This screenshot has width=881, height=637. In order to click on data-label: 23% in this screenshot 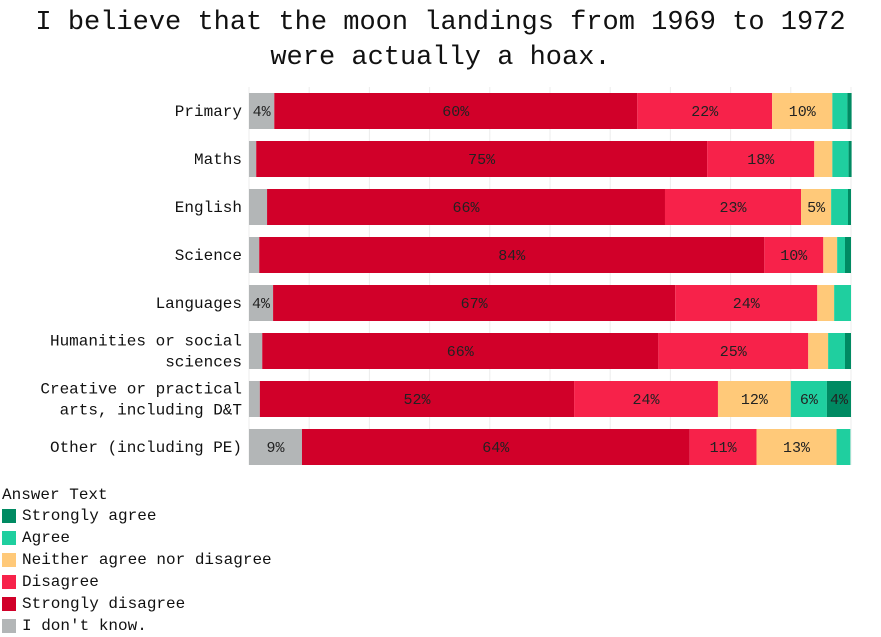, I will do `click(734, 208)`.